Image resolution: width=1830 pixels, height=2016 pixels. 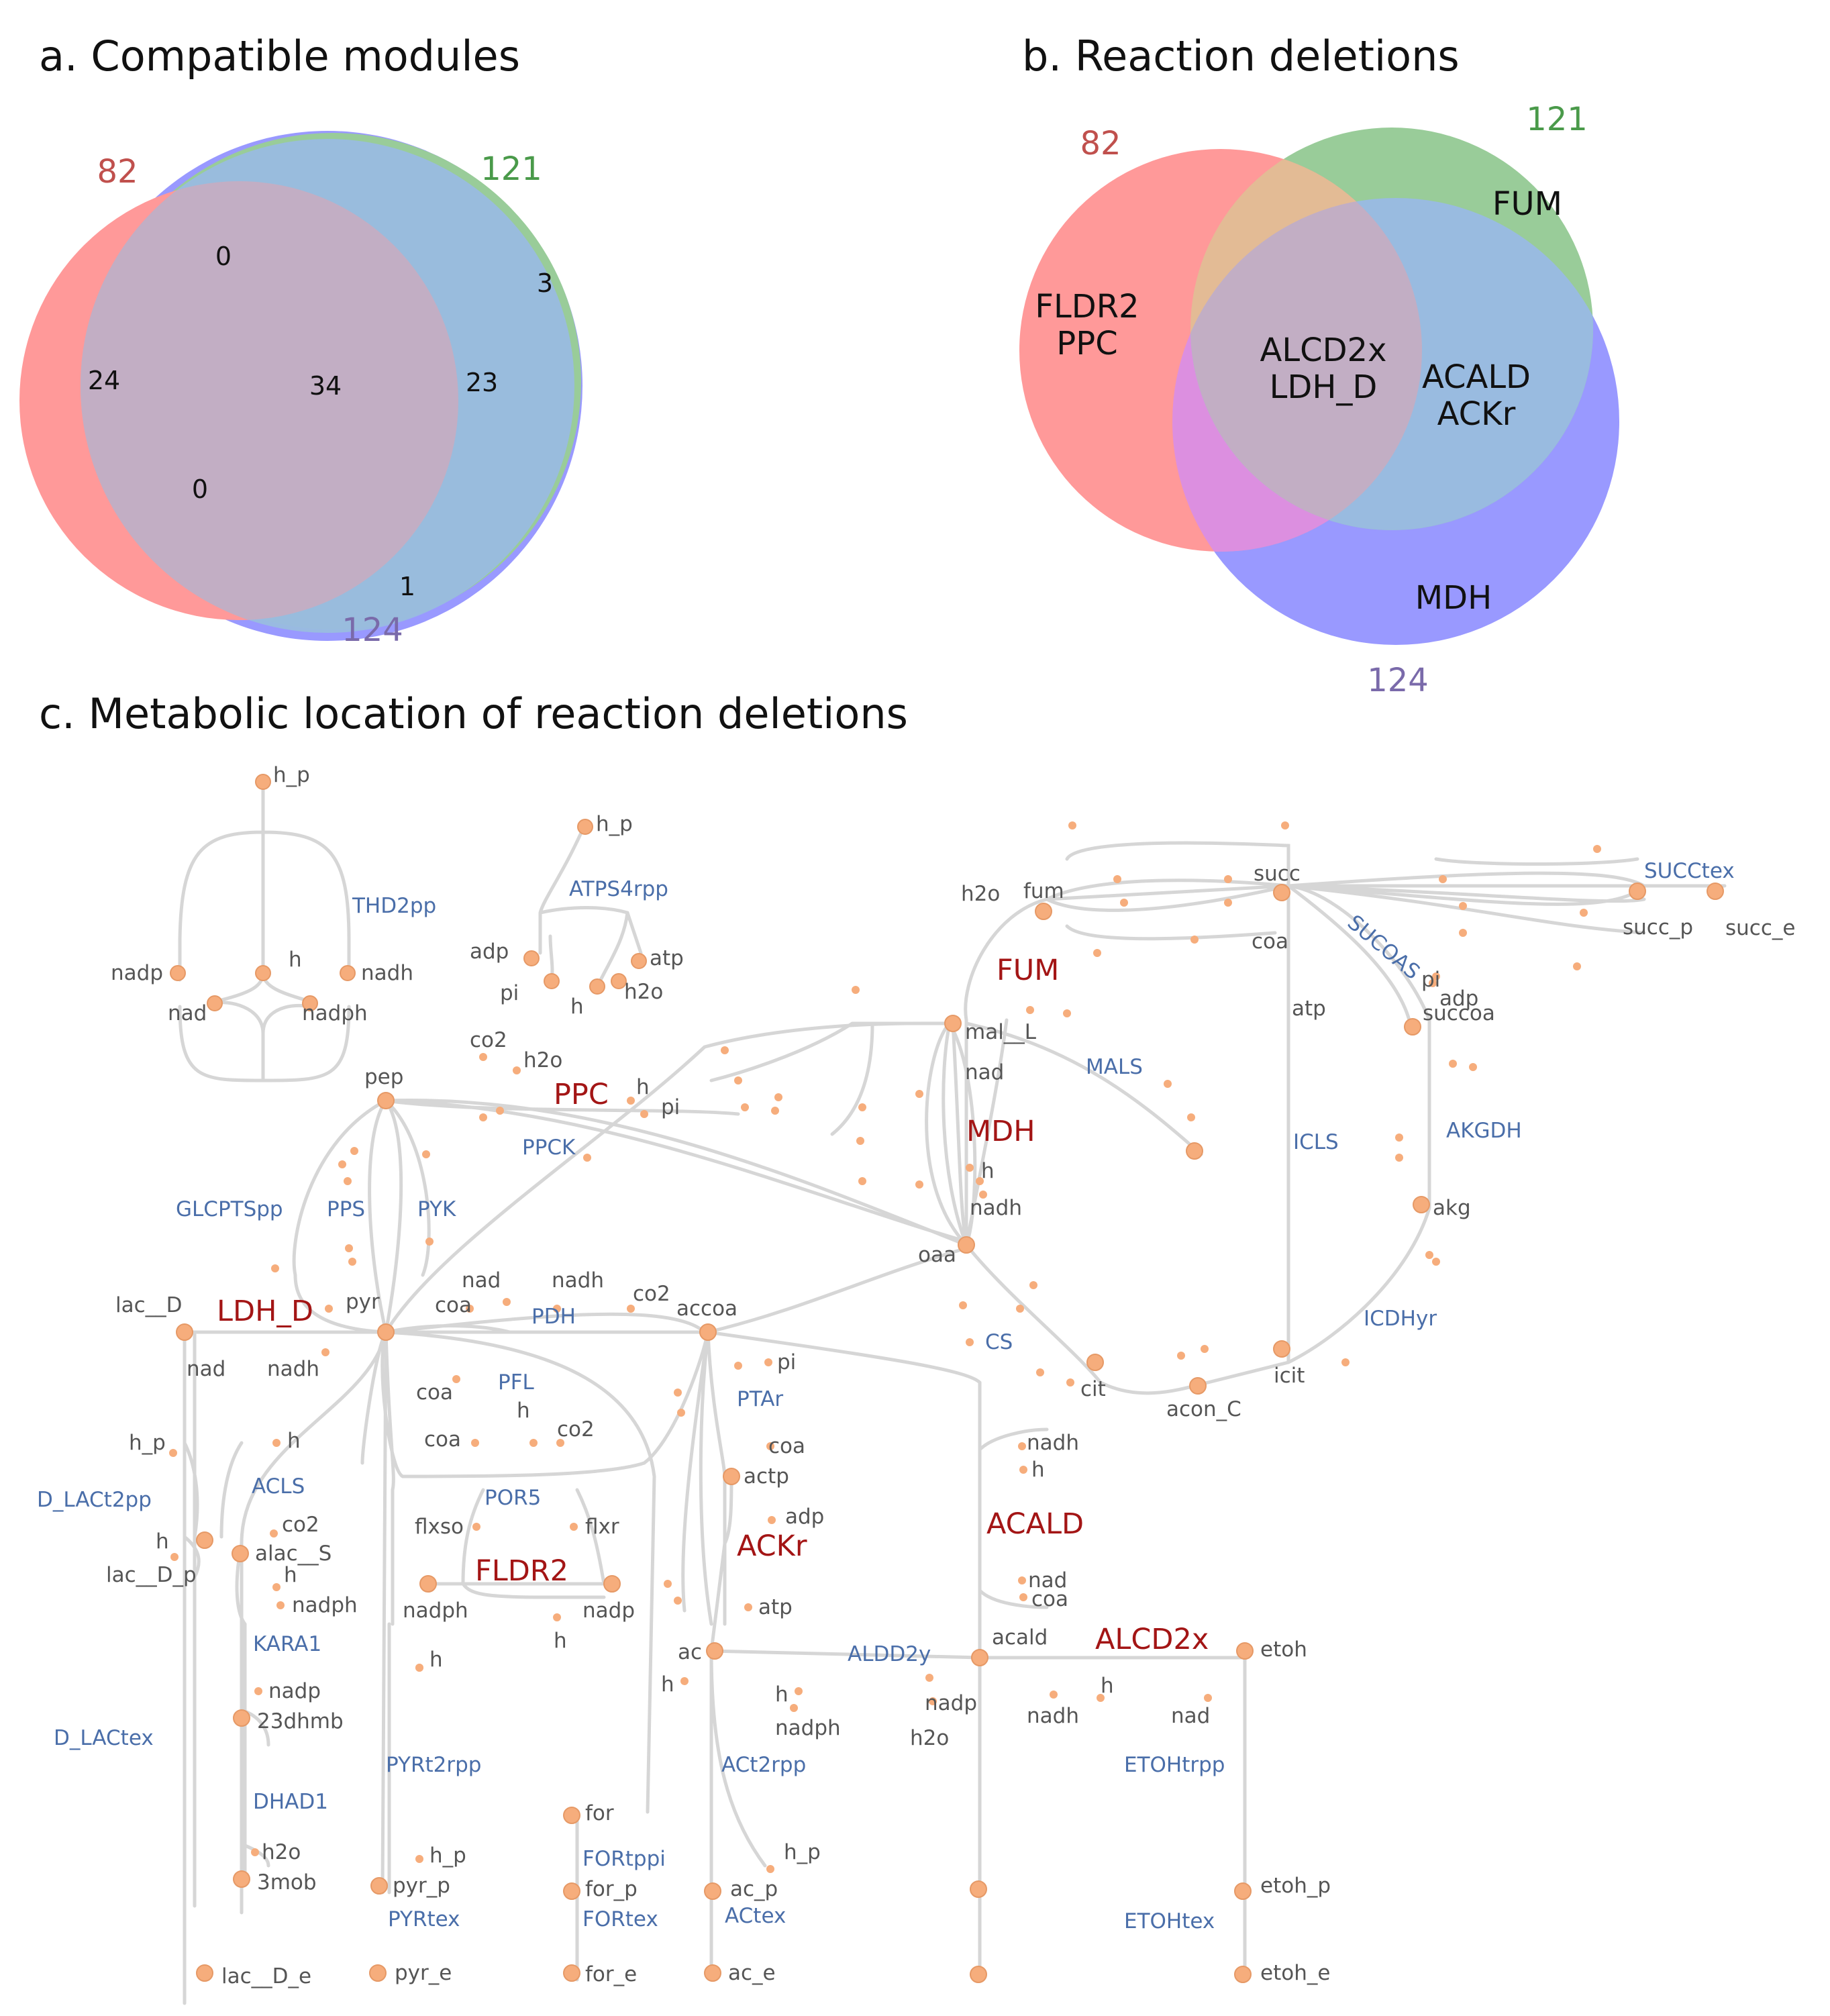 What do you see at coordinates (1398, 680) in the screenshot?
I see `venn-b-total-blue: 124` at bounding box center [1398, 680].